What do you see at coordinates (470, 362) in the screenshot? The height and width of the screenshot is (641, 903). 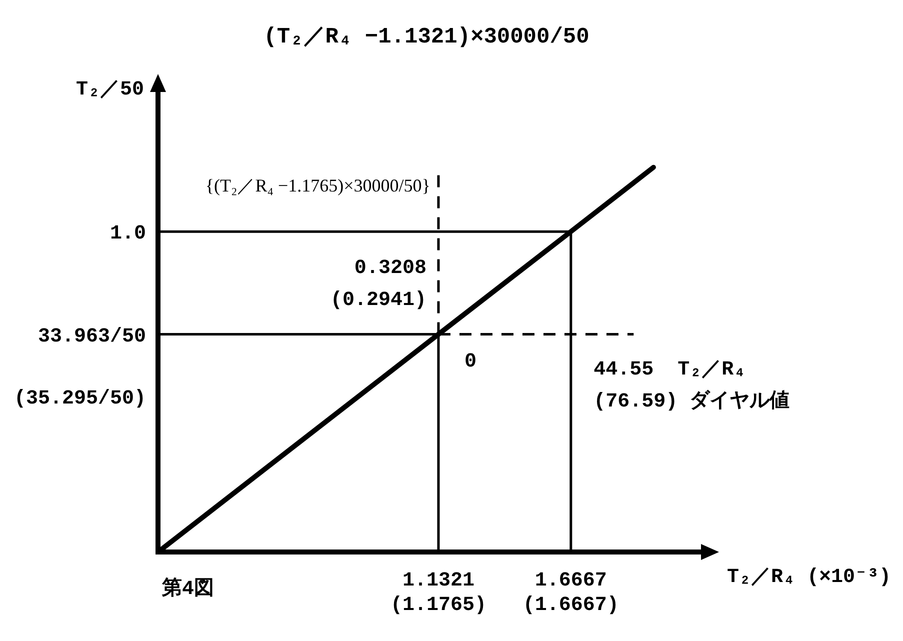 I see `annotation: 0` at bounding box center [470, 362].